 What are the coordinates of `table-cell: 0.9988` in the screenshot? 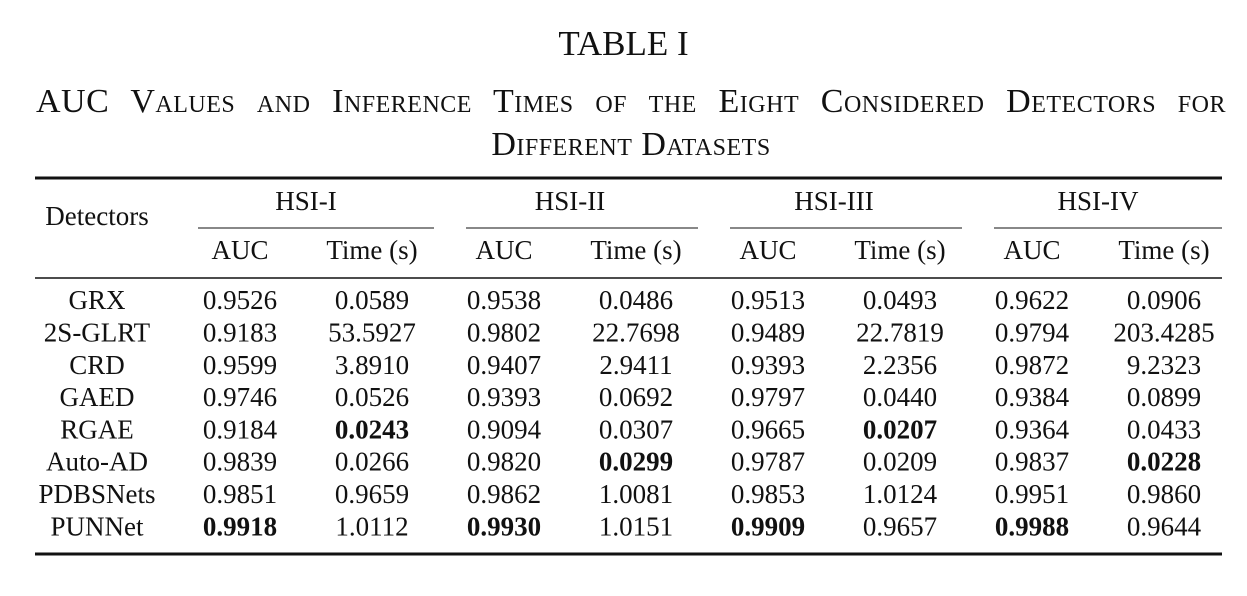 It's located at (1032, 526).